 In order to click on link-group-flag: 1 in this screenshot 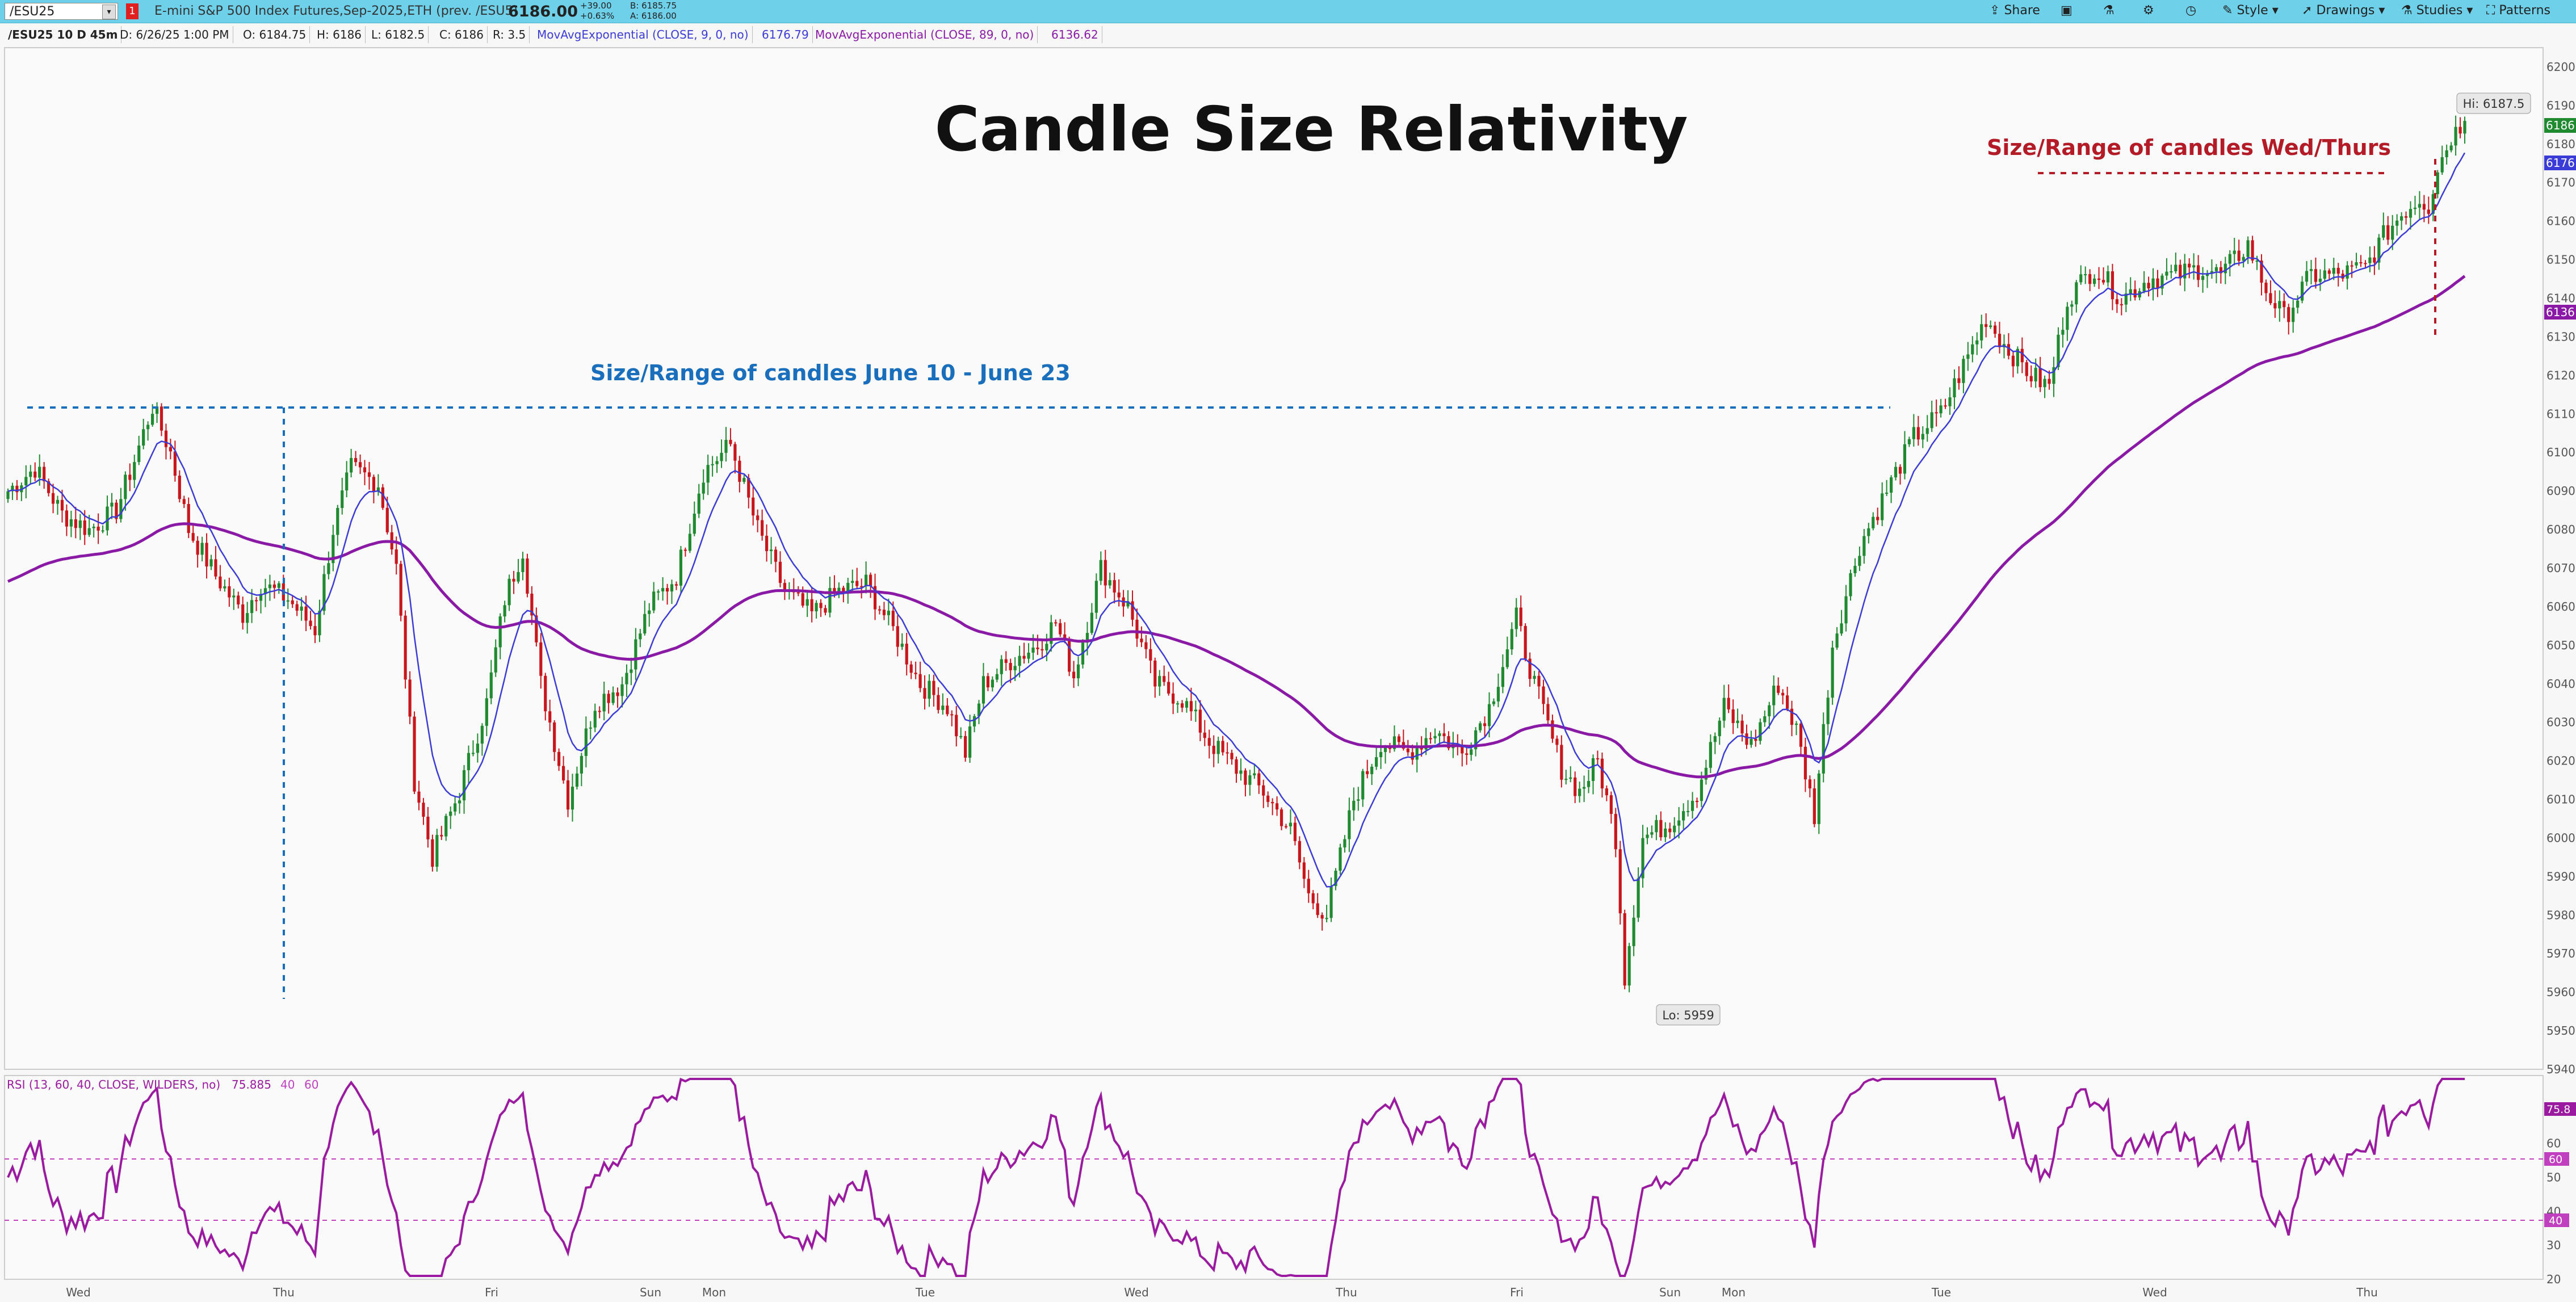, I will do `click(133, 11)`.